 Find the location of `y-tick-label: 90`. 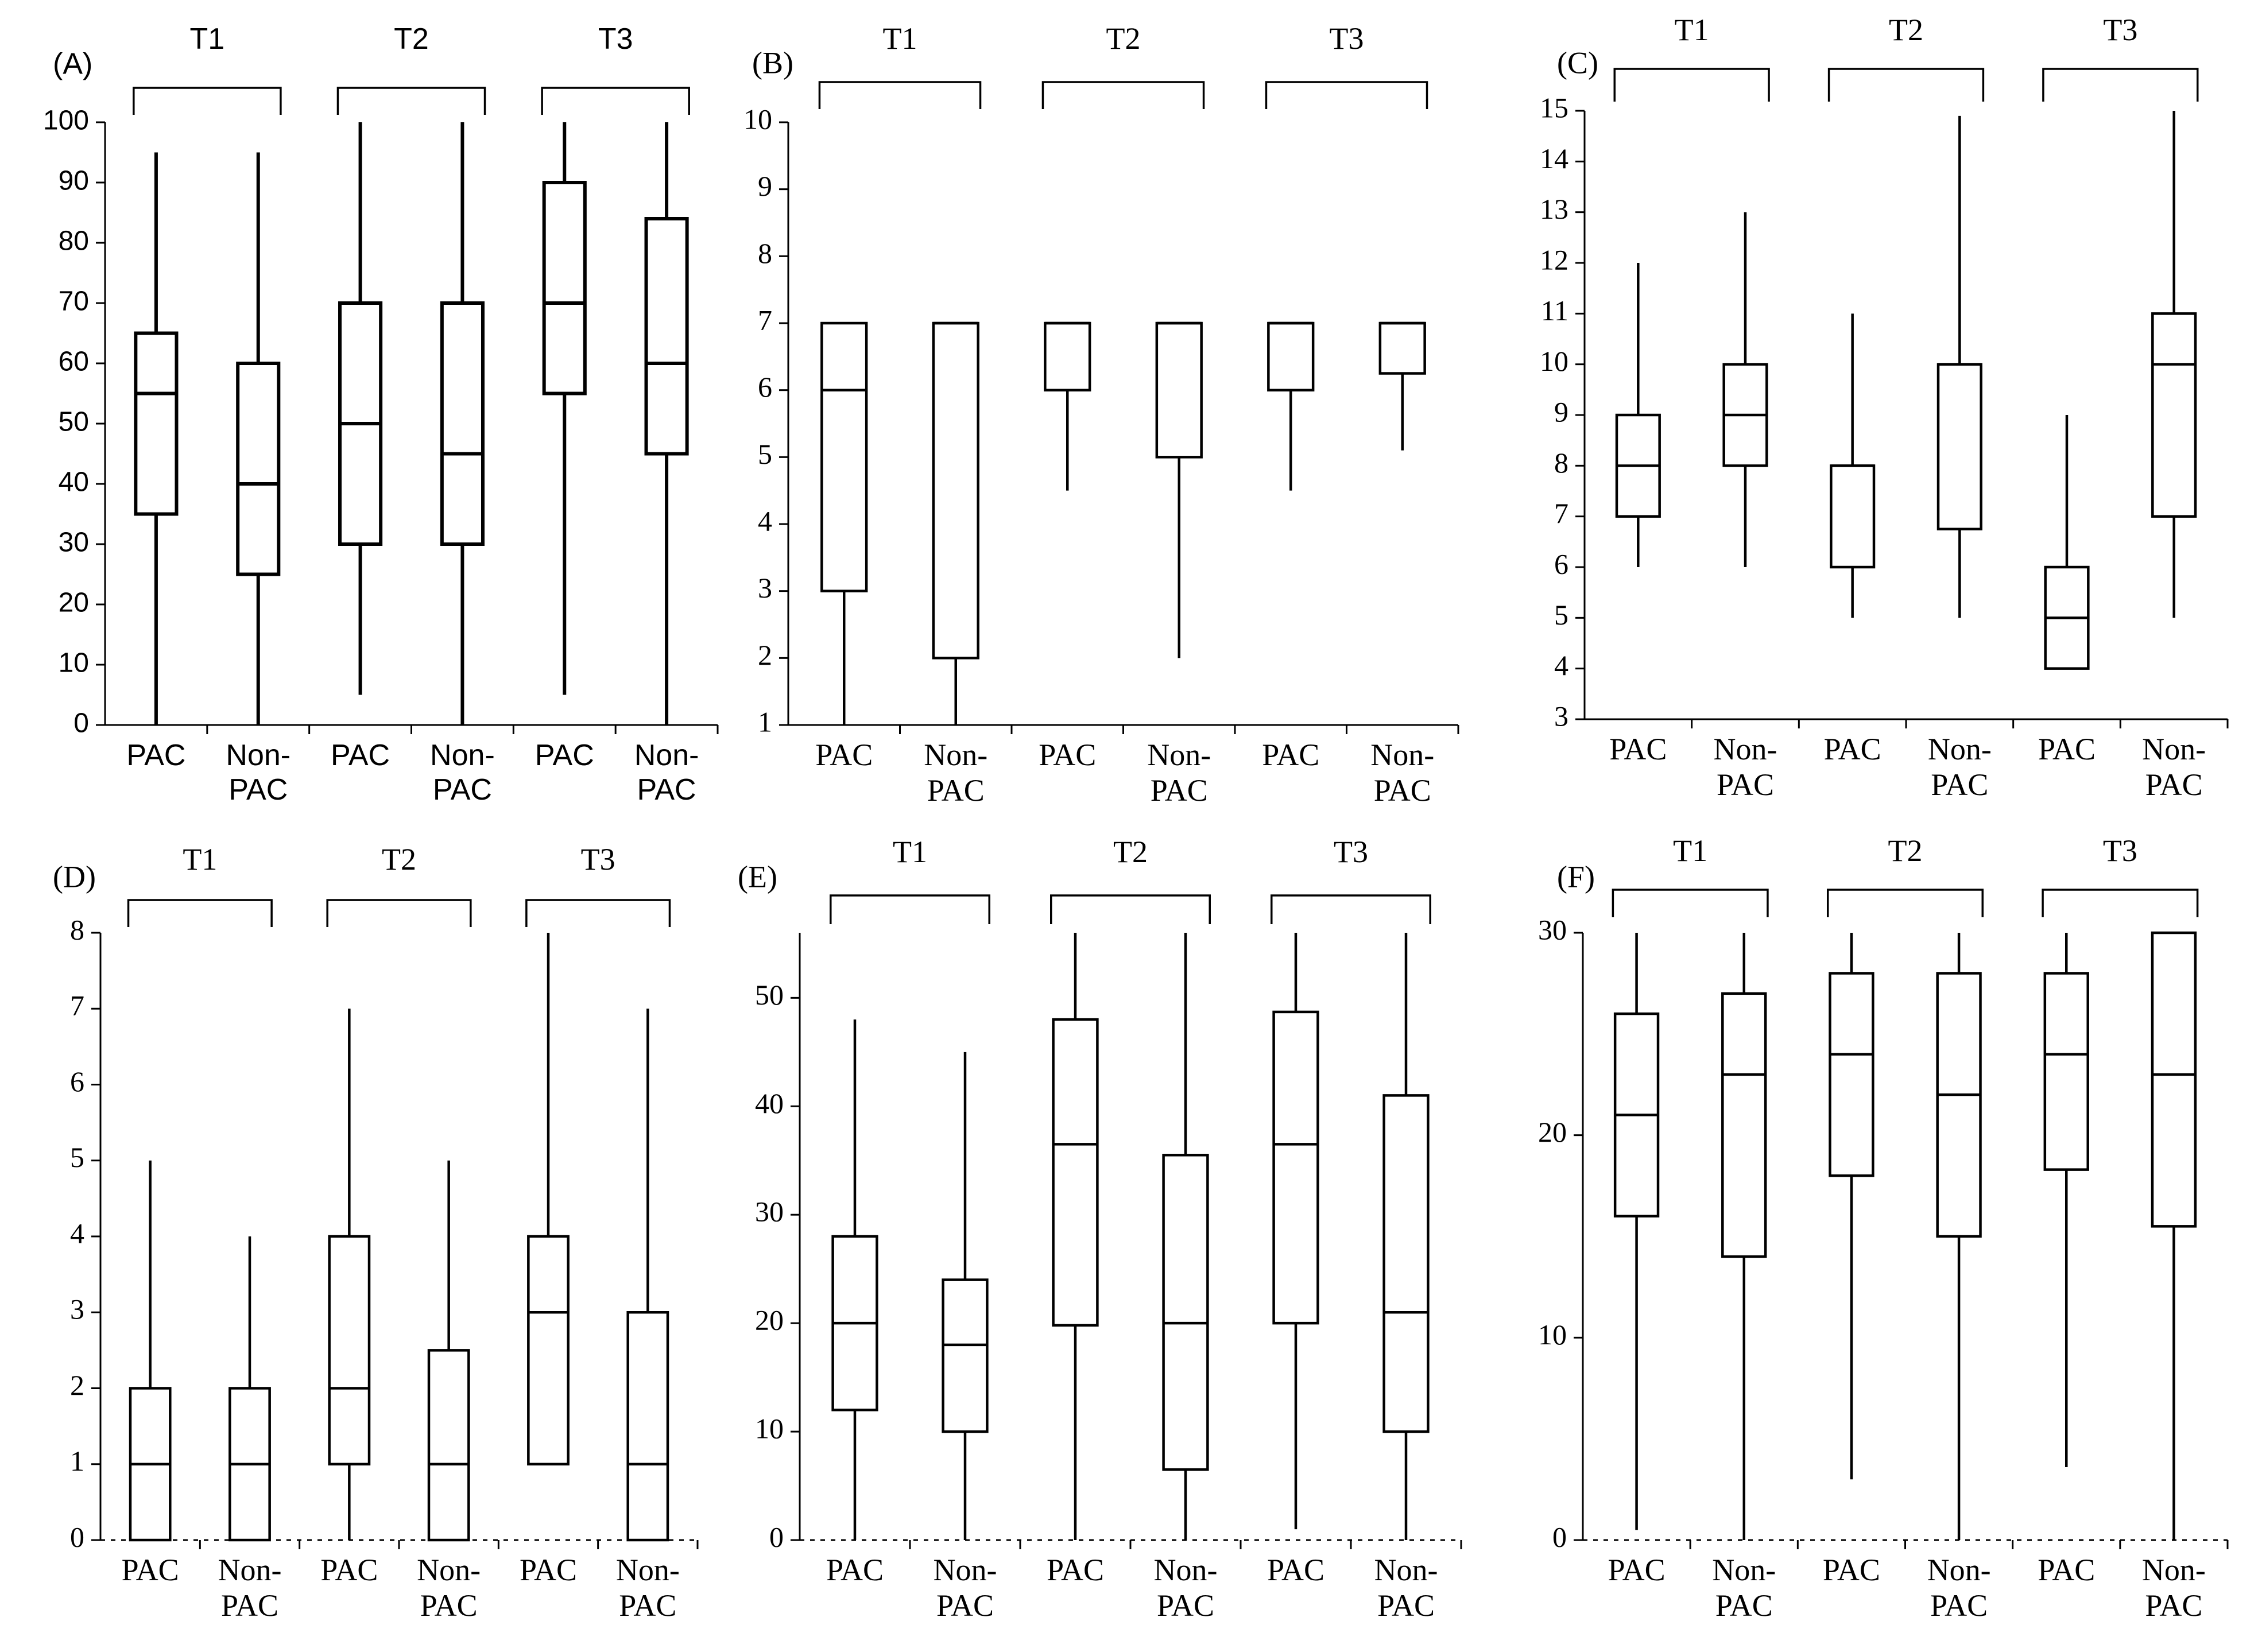

y-tick-label: 90 is located at coordinates (74, 181).